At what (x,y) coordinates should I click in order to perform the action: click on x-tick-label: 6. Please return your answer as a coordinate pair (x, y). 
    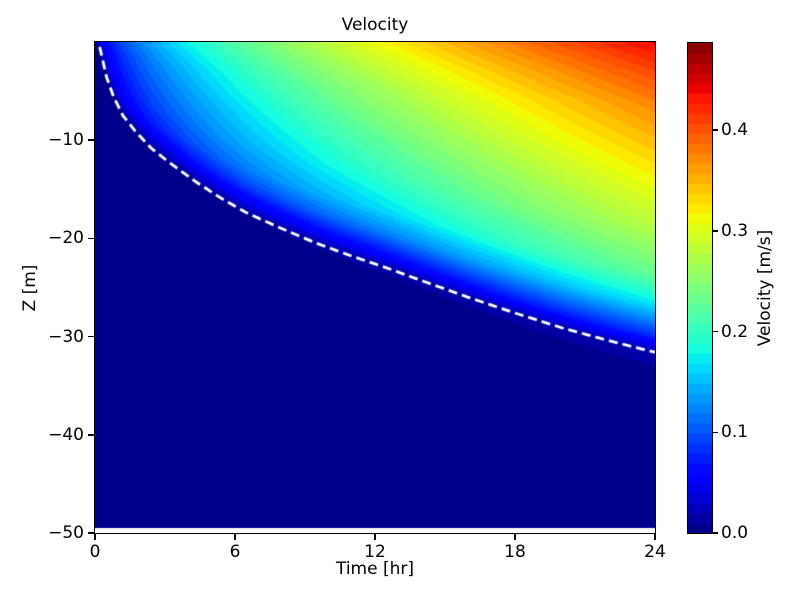
    Looking at the image, I should click on (235, 552).